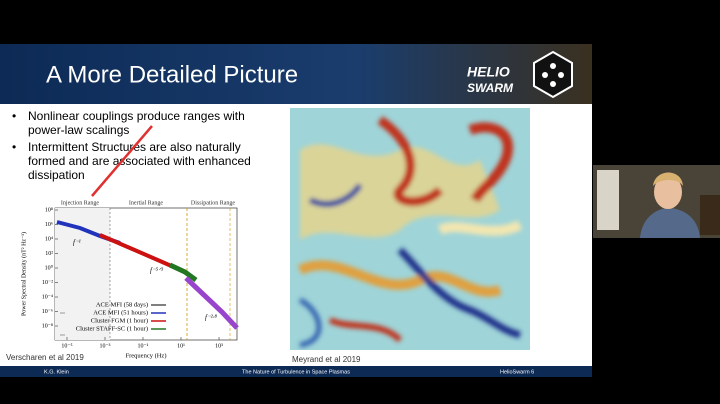 This screenshot has height=404, width=720. I want to click on footer-bar, so click(296, 371).